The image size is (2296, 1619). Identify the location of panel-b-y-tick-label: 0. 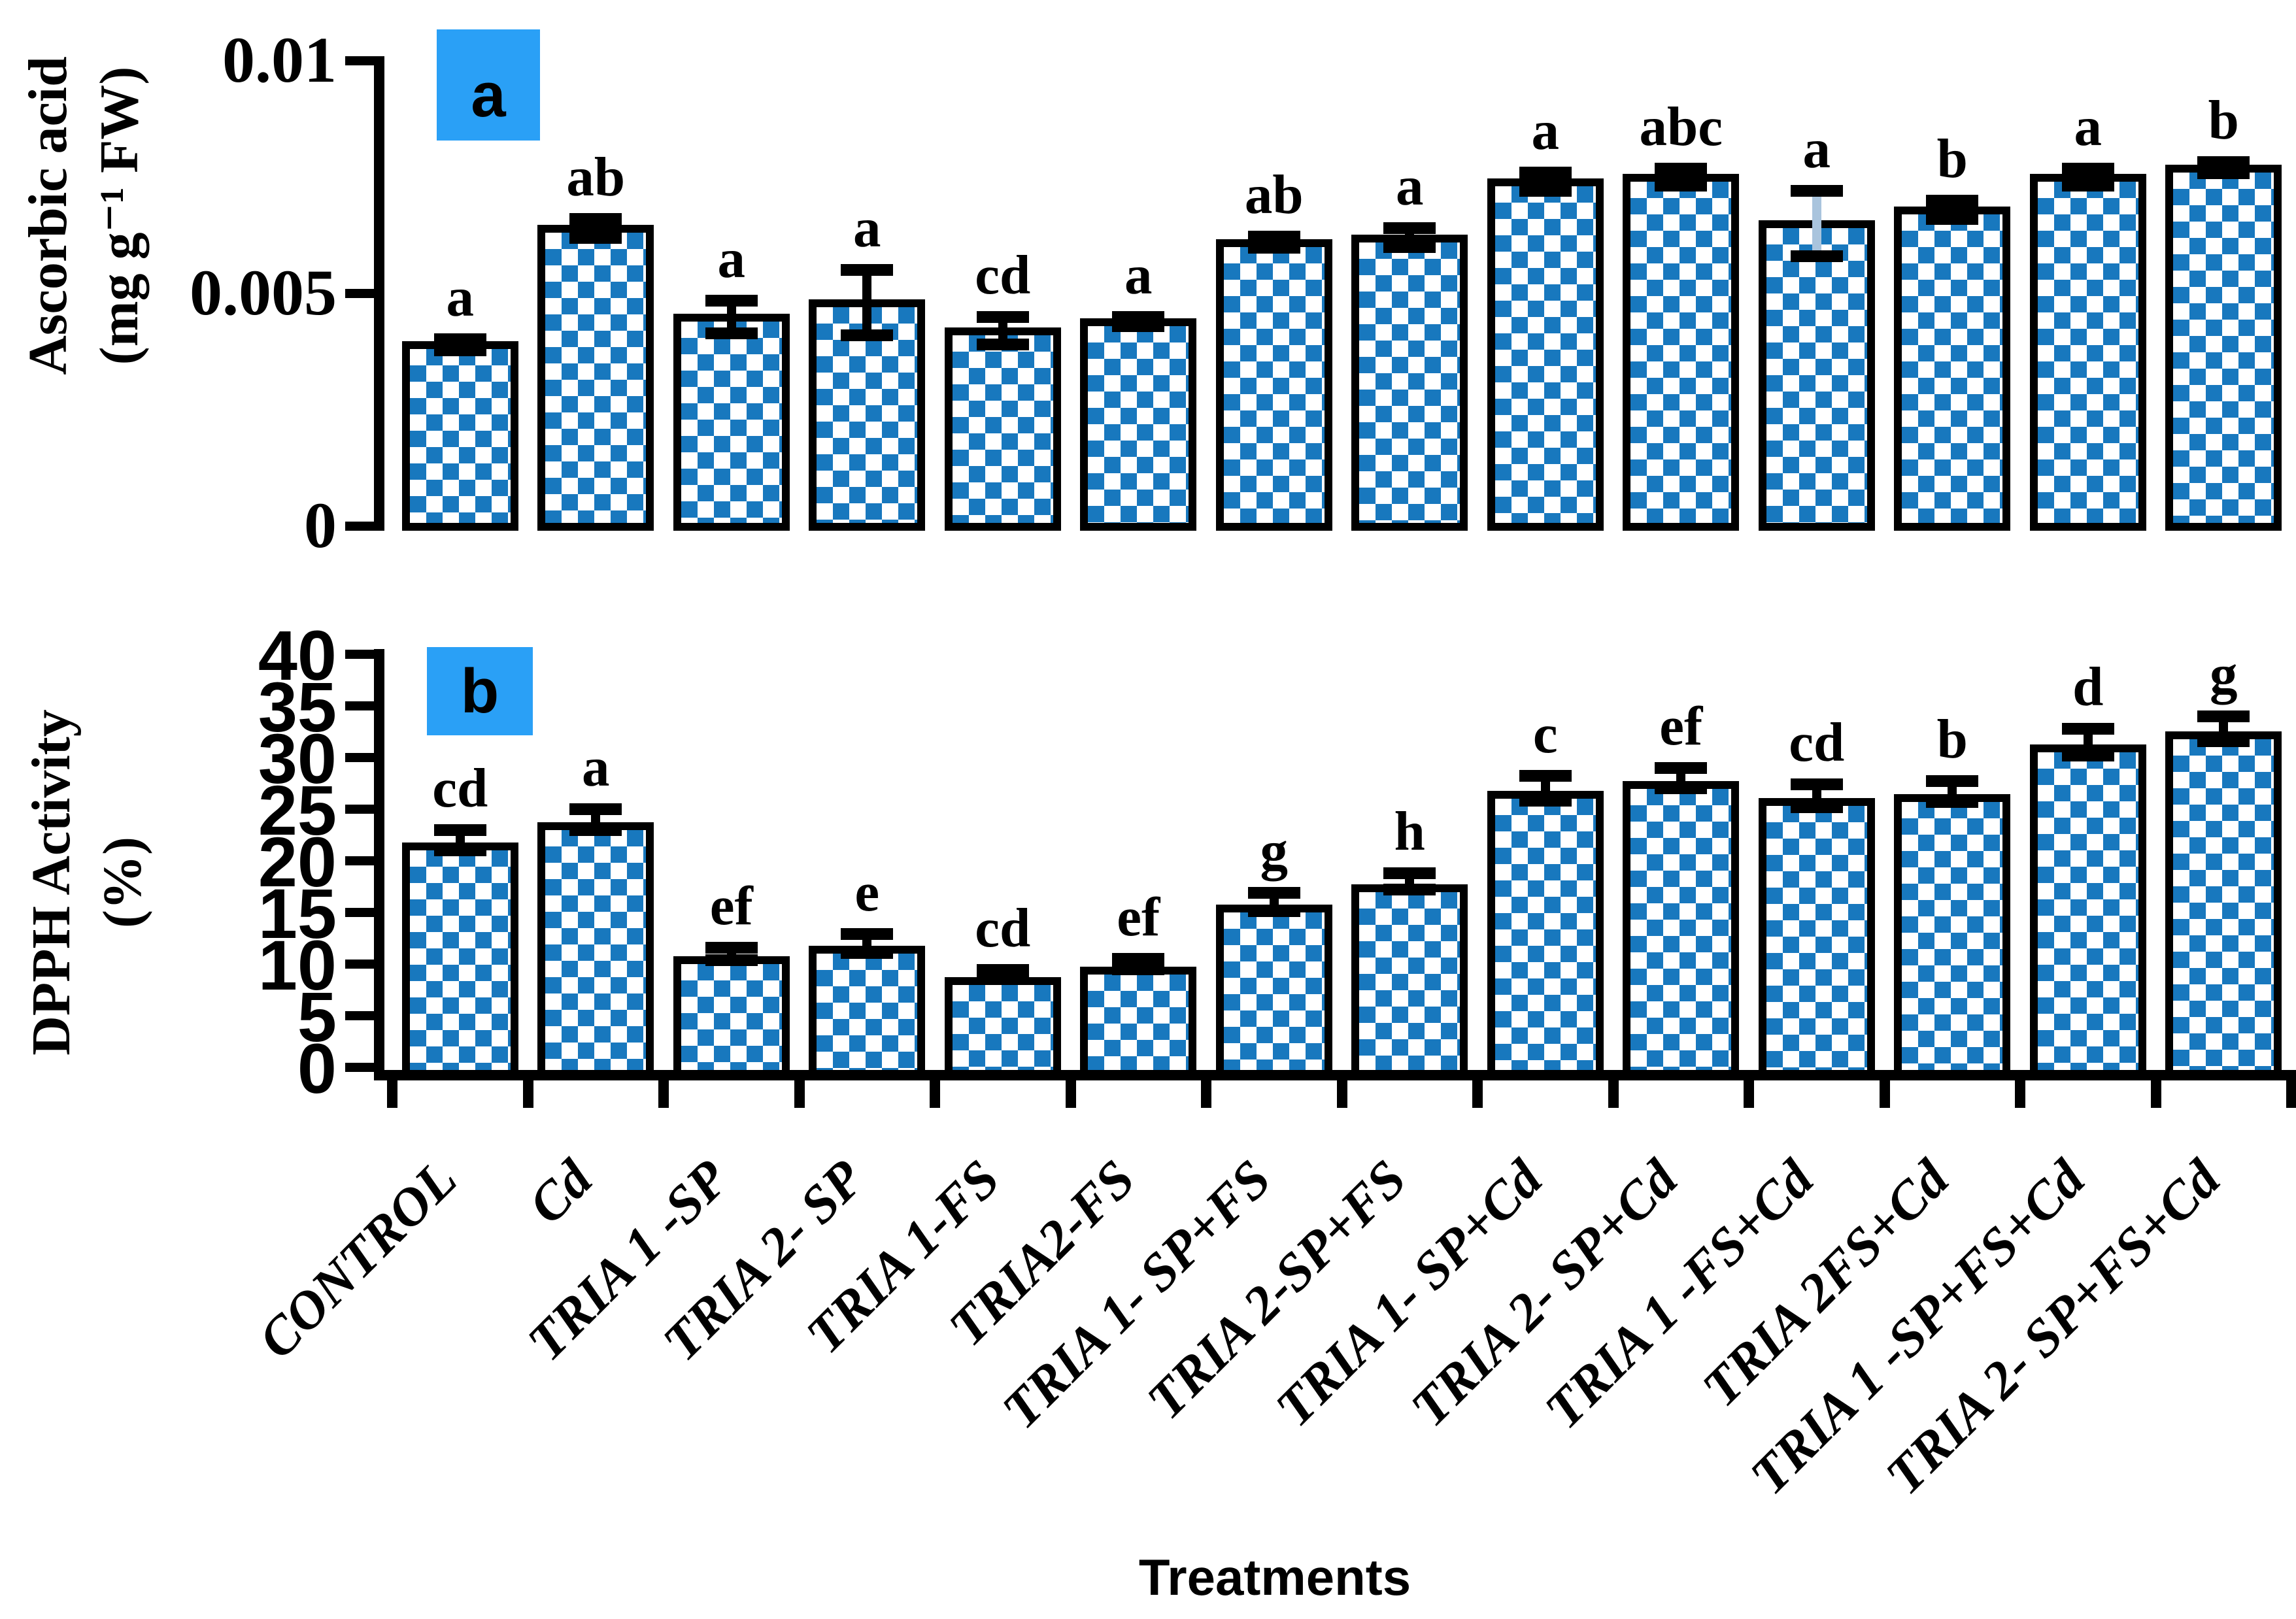
(317, 1068).